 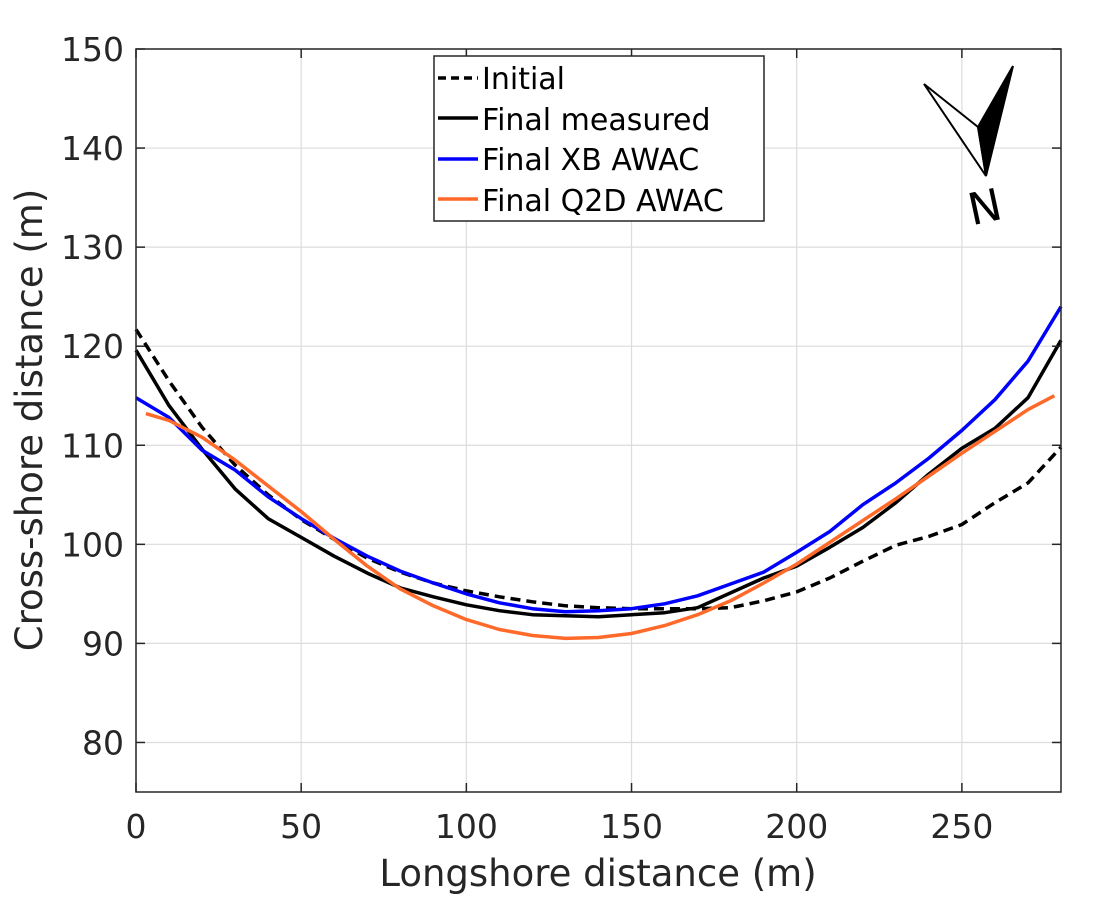 What do you see at coordinates (466, 826) in the screenshot?
I see `x-tick-label: 100` at bounding box center [466, 826].